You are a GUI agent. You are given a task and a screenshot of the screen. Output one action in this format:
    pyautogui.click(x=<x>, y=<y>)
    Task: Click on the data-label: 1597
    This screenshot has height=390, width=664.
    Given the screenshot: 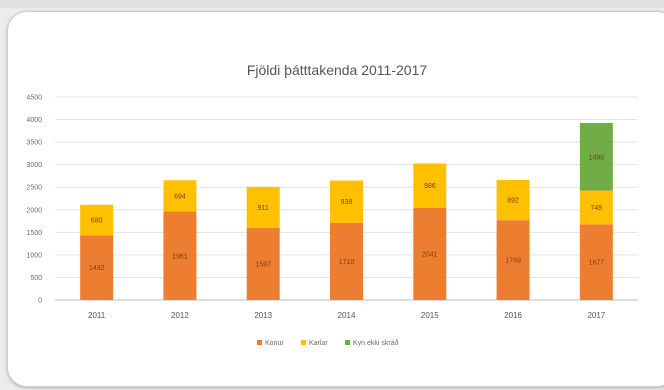 What is the action you would take?
    pyautogui.click(x=263, y=264)
    